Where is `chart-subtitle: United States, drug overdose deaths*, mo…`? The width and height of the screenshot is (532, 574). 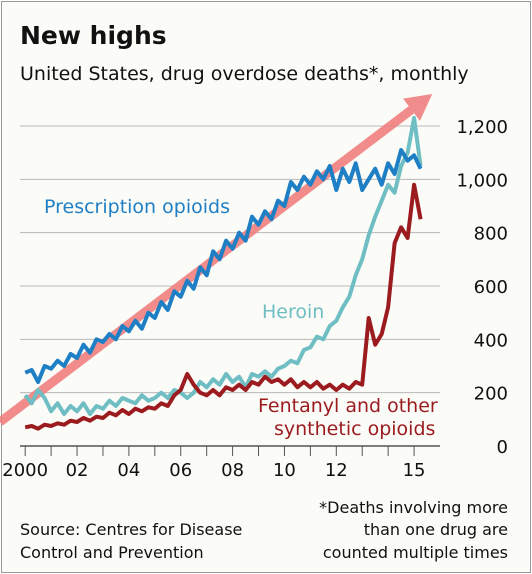 chart-subtitle: United States, drug overdose deaths*, mo… is located at coordinates (244, 74).